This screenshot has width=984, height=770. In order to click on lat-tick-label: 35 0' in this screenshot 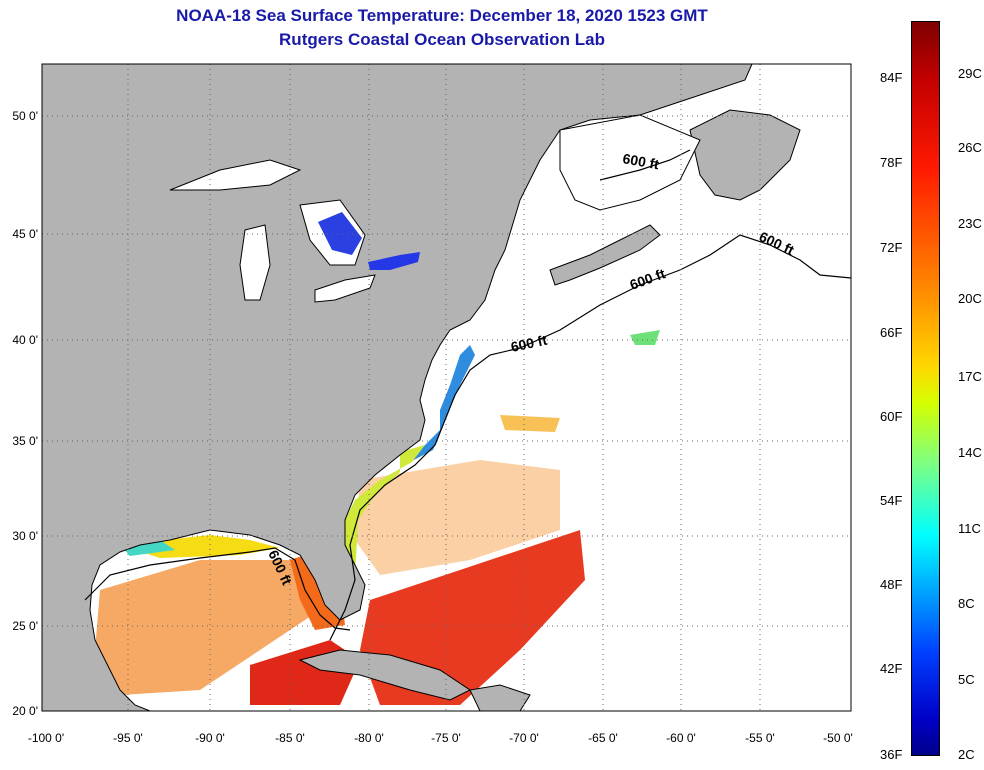, I will do `click(25, 441)`.